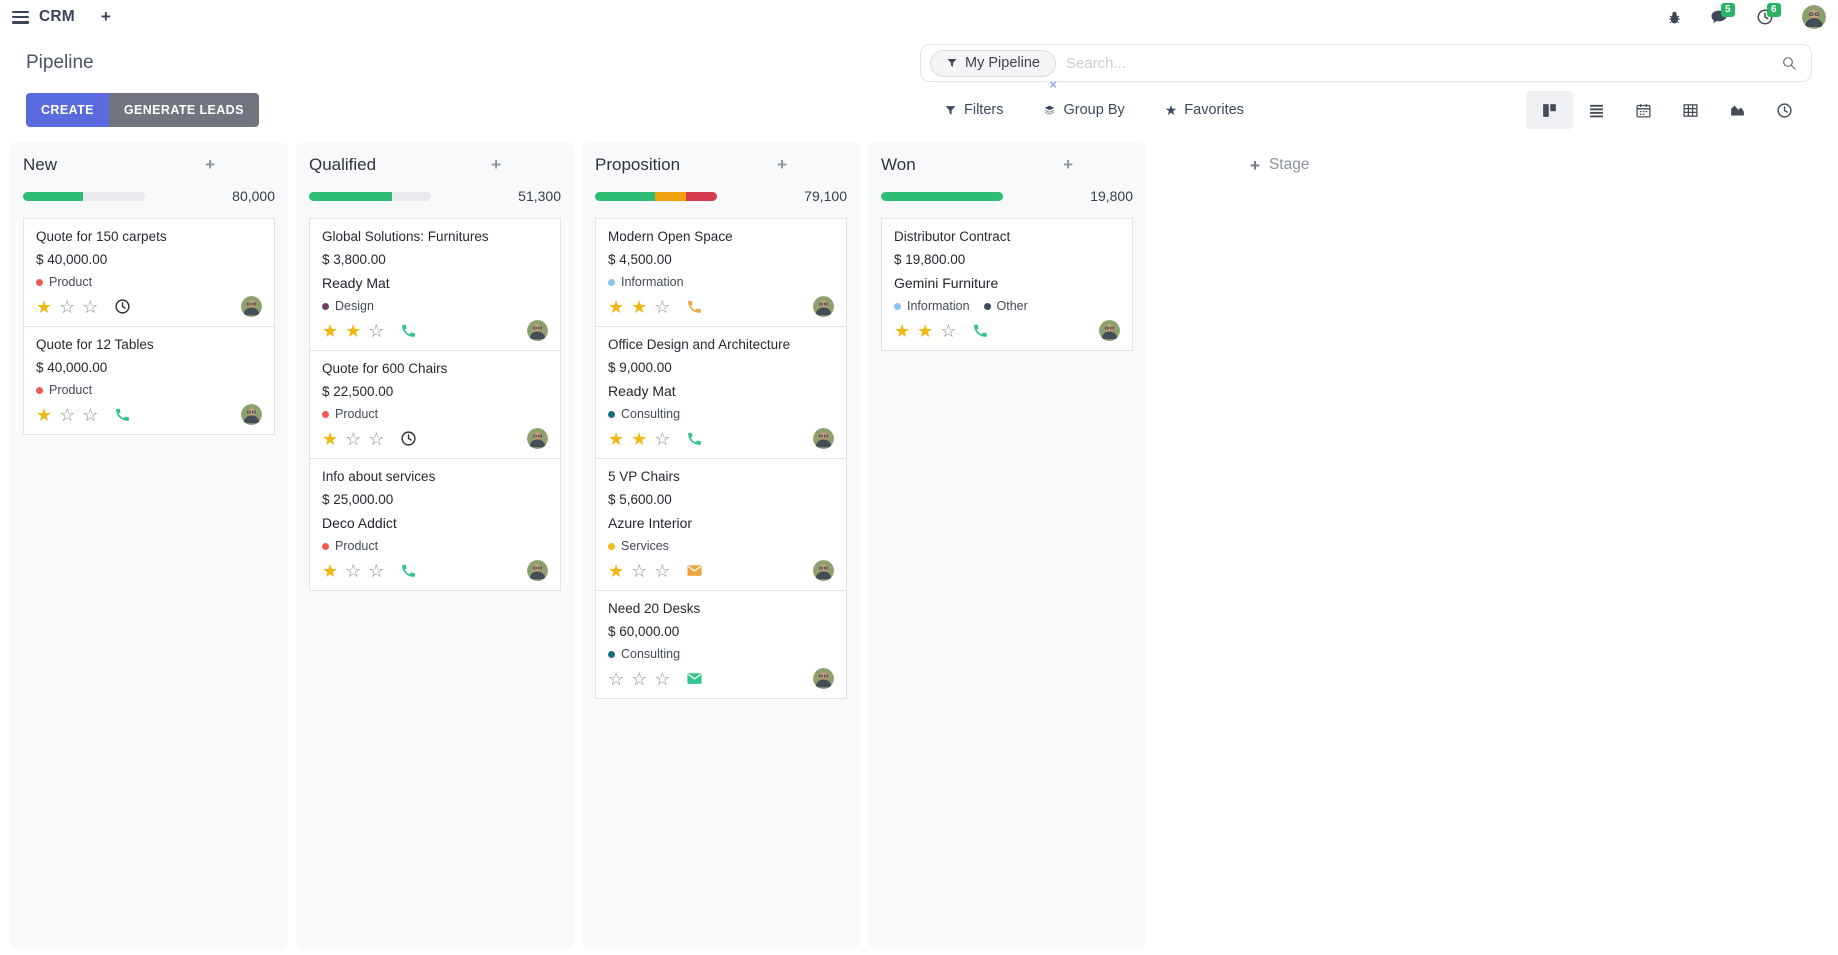 The width and height of the screenshot is (1838, 955). I want to click on magnifier-icon, so click(1789, 63).